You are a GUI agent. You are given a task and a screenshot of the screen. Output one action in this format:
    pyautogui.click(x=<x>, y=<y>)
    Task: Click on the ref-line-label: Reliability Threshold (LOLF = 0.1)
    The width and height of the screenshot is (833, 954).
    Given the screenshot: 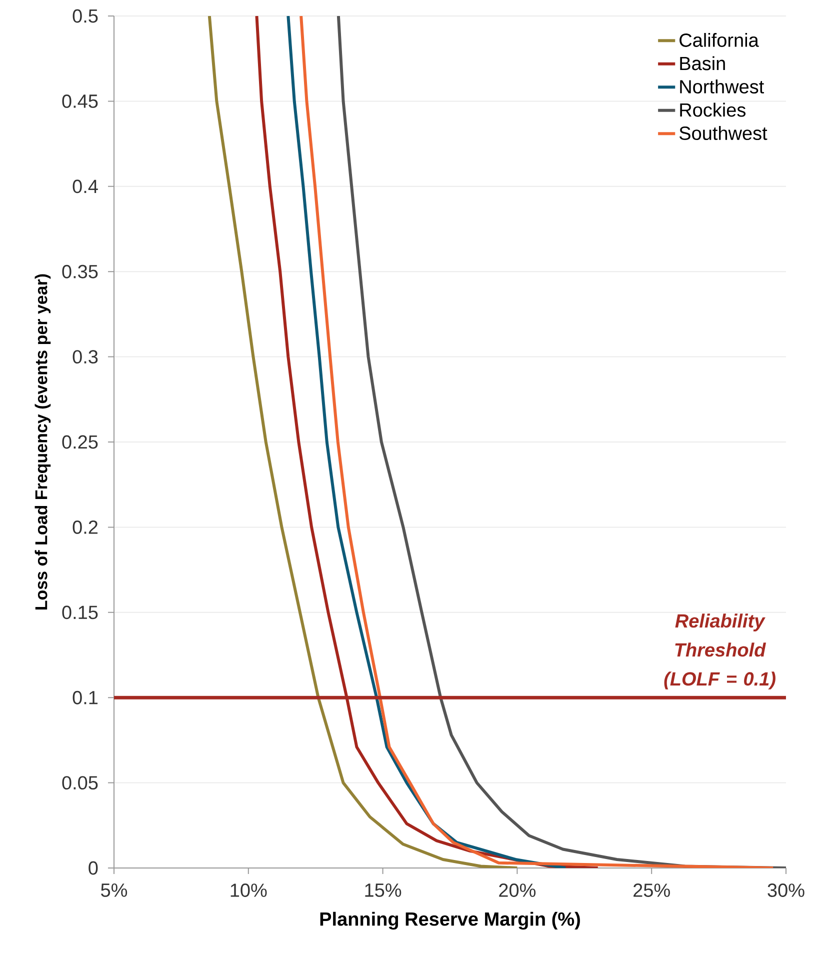 What is the action you would take?
    pyautogui.click(x=720, y=652)
    